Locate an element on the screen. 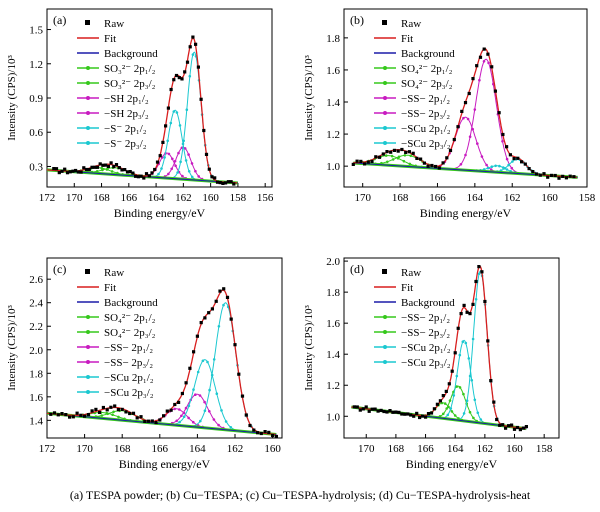 The width and height of the screenshot is (600, 512). legend-label: −SS− 2p₃/₂ is located at coordinates (128, 363).